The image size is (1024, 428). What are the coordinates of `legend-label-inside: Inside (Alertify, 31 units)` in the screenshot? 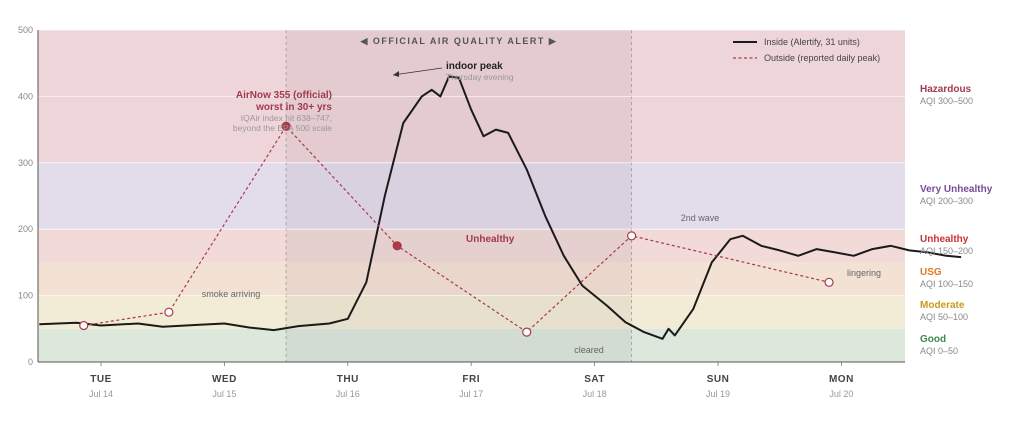 It's located at (812, 42).